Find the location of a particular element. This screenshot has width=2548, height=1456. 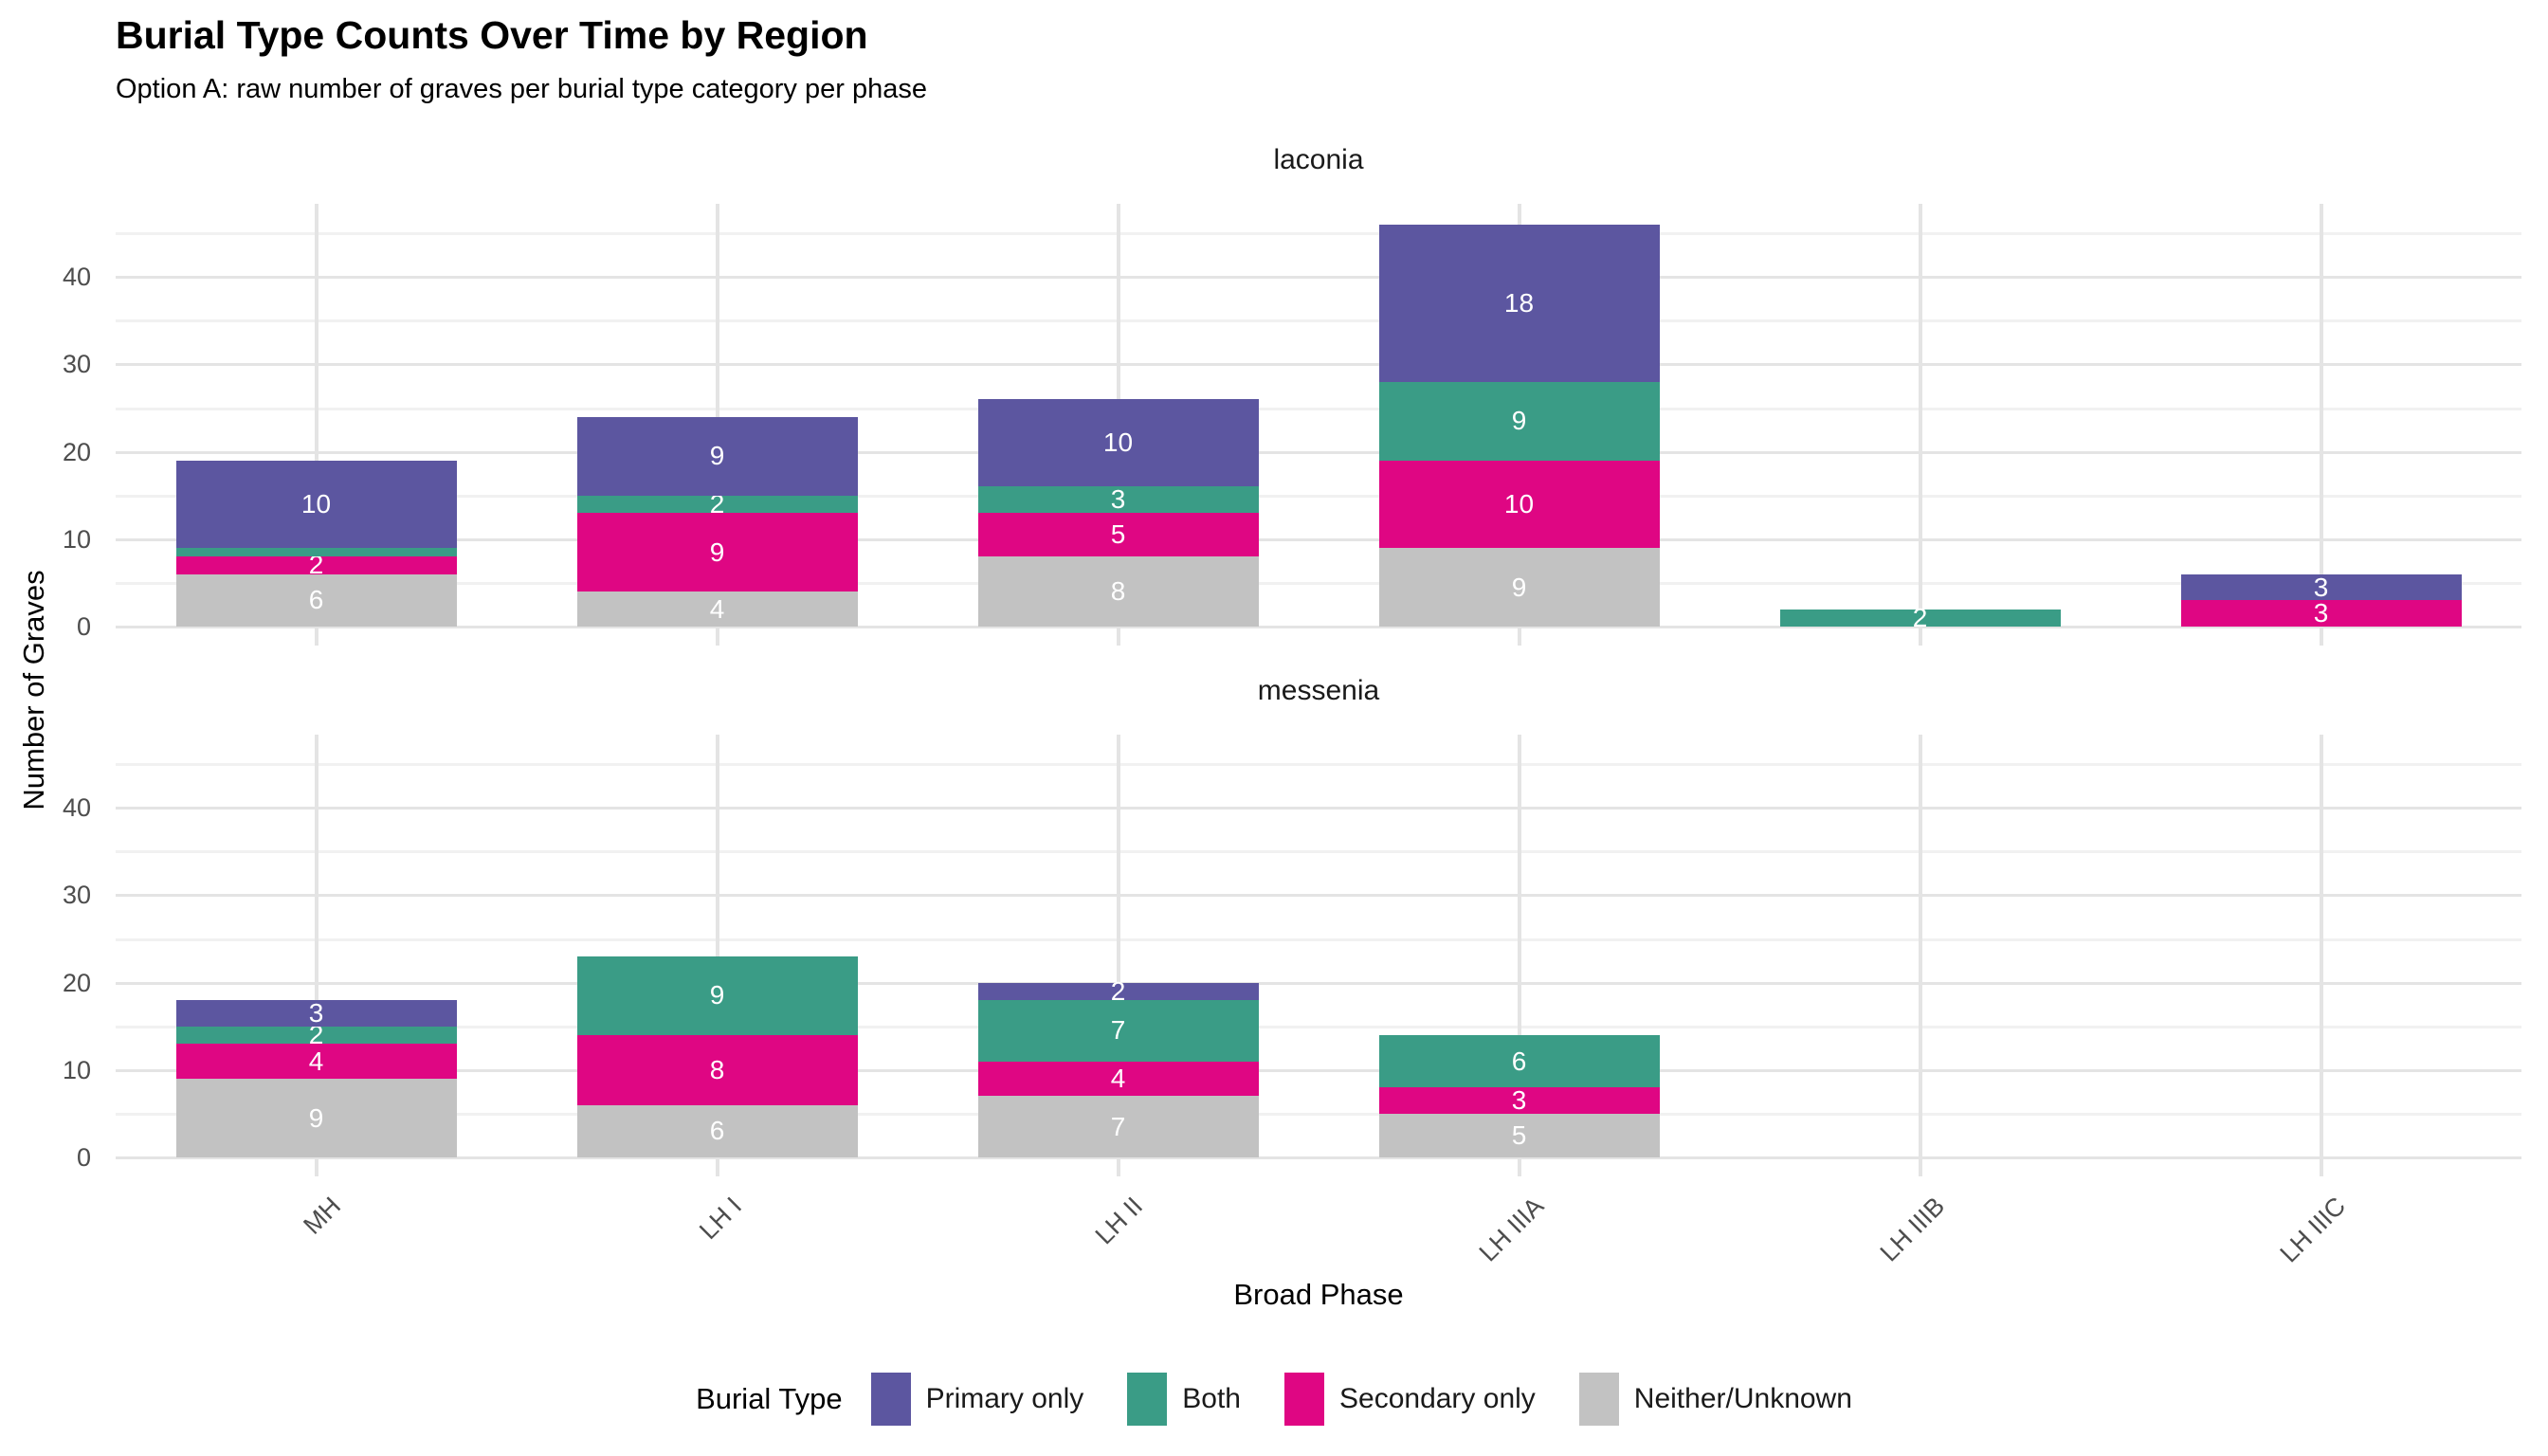

x-tick-label: LH IIIB is located at coordinates (1912, 1229).